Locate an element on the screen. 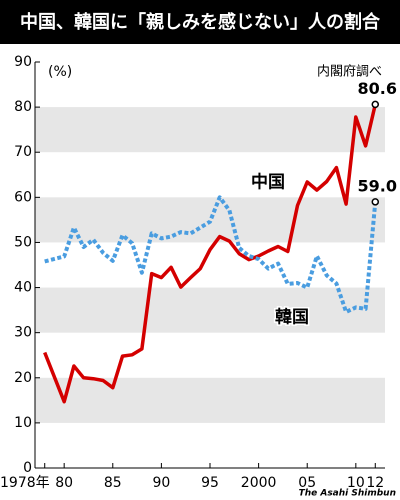  title-bar is located at coordinates (200, 22).